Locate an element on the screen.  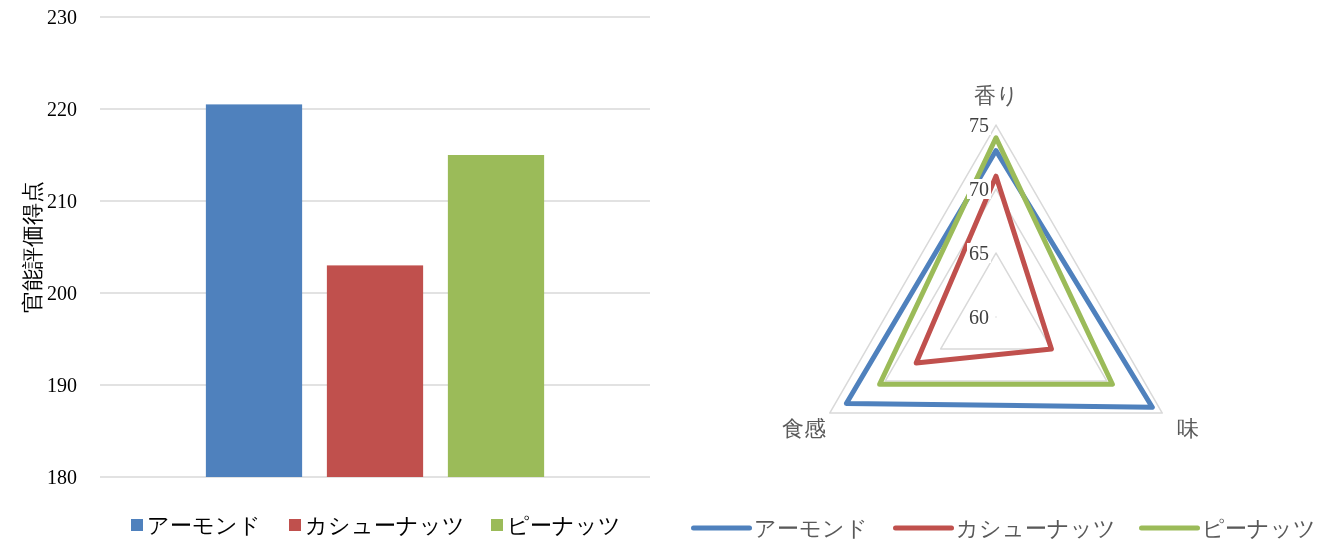
spoke-label: 香り is located at coordinates (996, 95).